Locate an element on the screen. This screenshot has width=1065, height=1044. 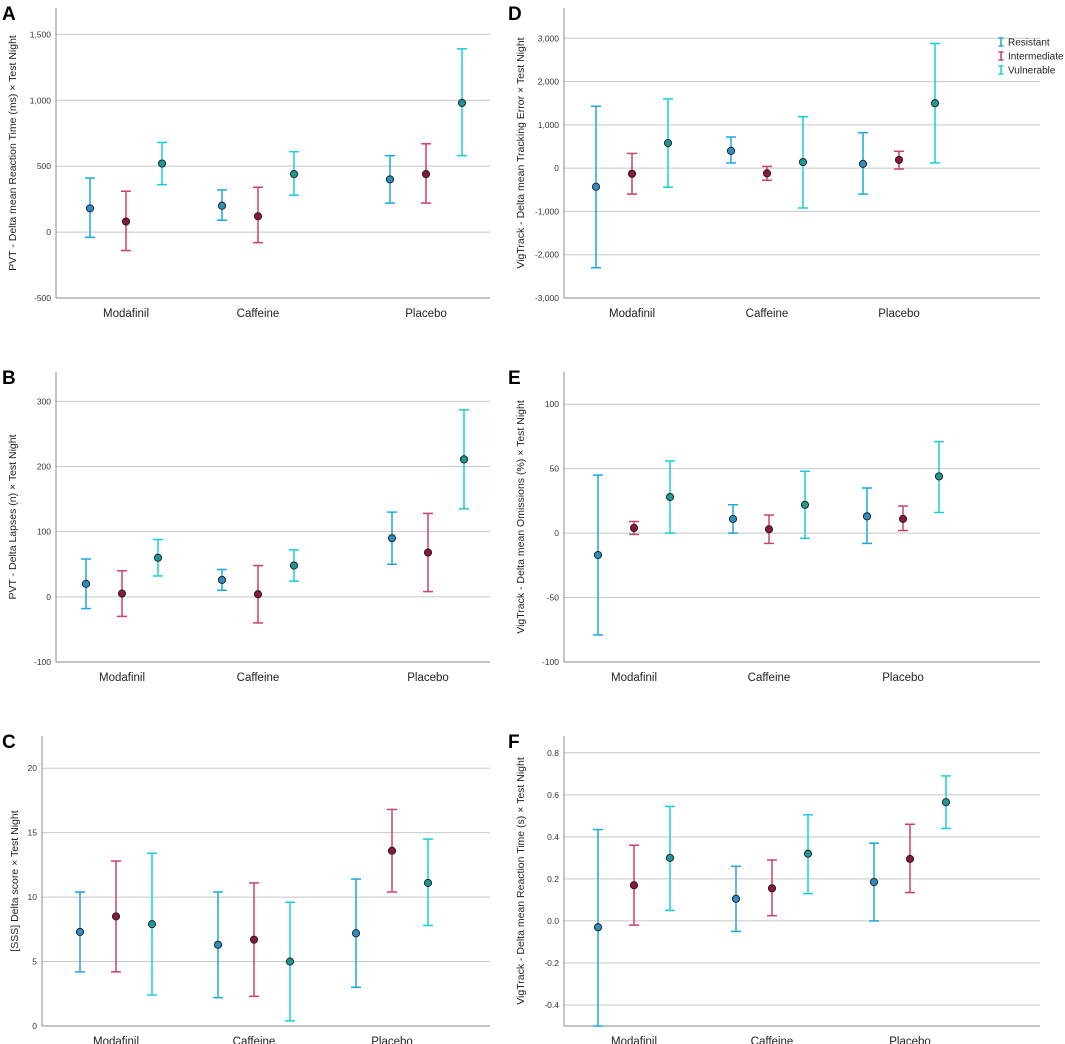
y-axis-label: [SSS] Delta score × Test Night is located at coordinates (15, 880).